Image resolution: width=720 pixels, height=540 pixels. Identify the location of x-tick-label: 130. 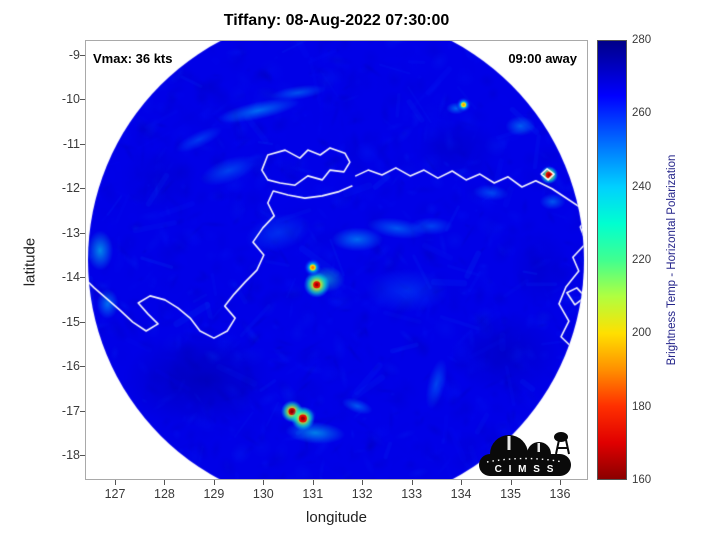
(263, 494).